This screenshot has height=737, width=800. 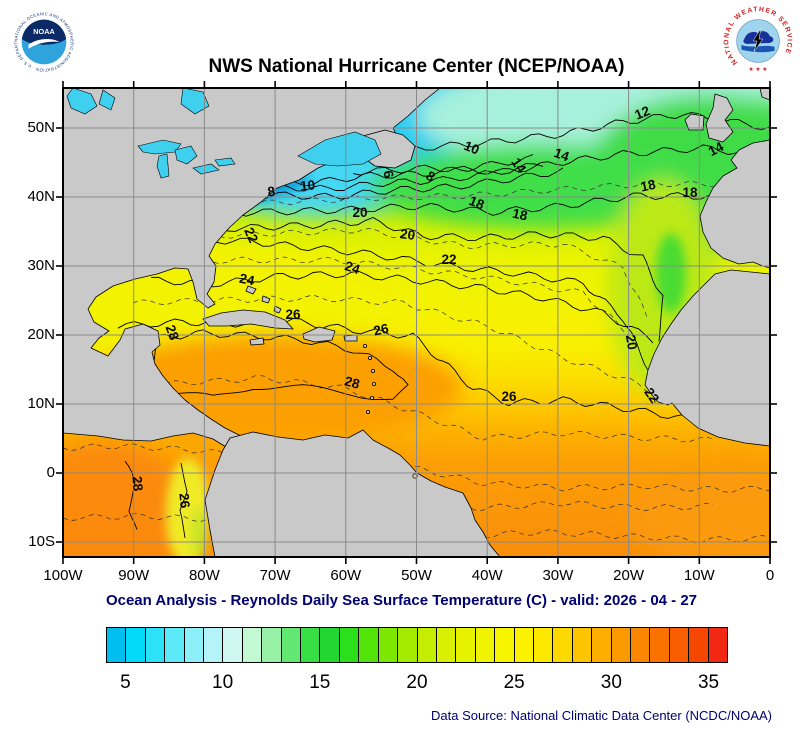 I want to click on nws-stars: ★ ★ ★, so click(x=758, y=69).